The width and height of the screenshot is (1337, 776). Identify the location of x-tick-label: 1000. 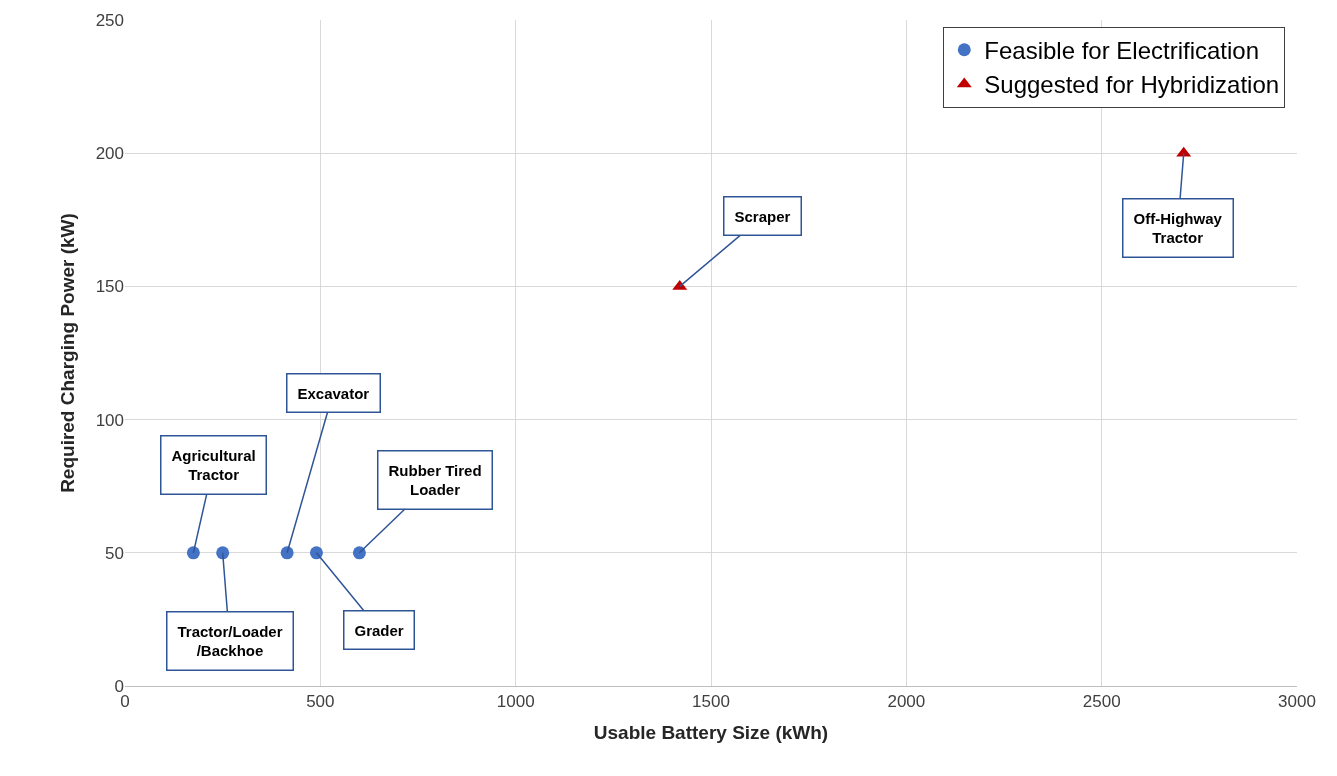
(515, 702).